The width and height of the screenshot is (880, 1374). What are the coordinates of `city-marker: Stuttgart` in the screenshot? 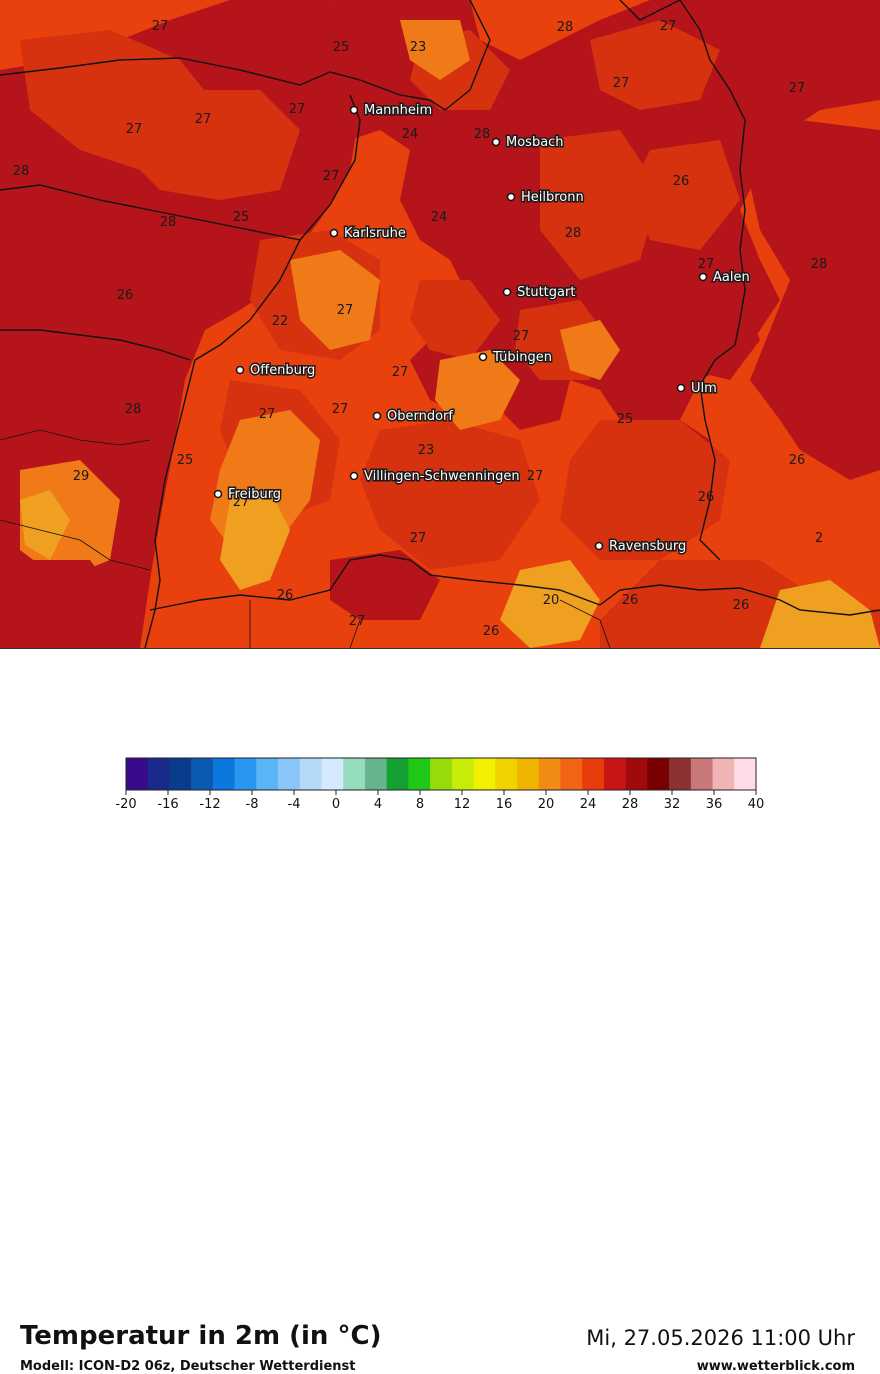 It's located at (539, 293).